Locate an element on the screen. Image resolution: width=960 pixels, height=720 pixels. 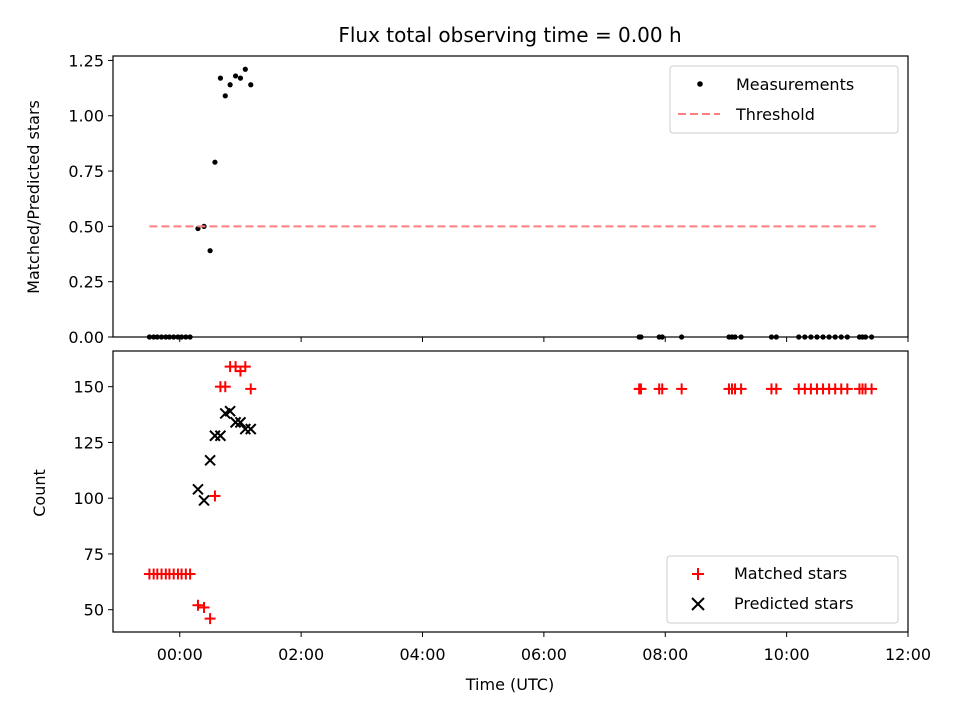
ytick-label: 1.25 is located at coordinates (86, 60).